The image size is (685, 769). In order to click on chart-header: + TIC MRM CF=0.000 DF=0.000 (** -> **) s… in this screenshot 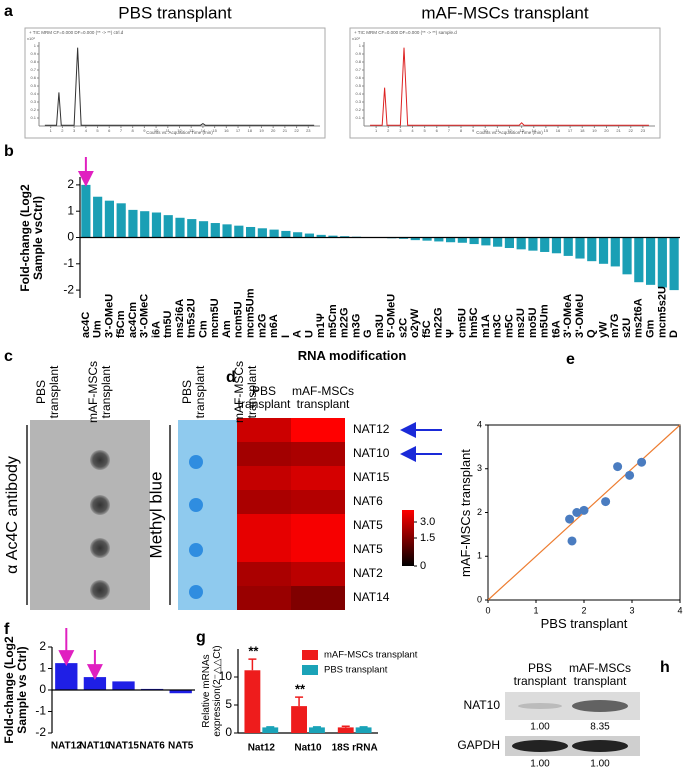, I will do `click(405, 32)`.